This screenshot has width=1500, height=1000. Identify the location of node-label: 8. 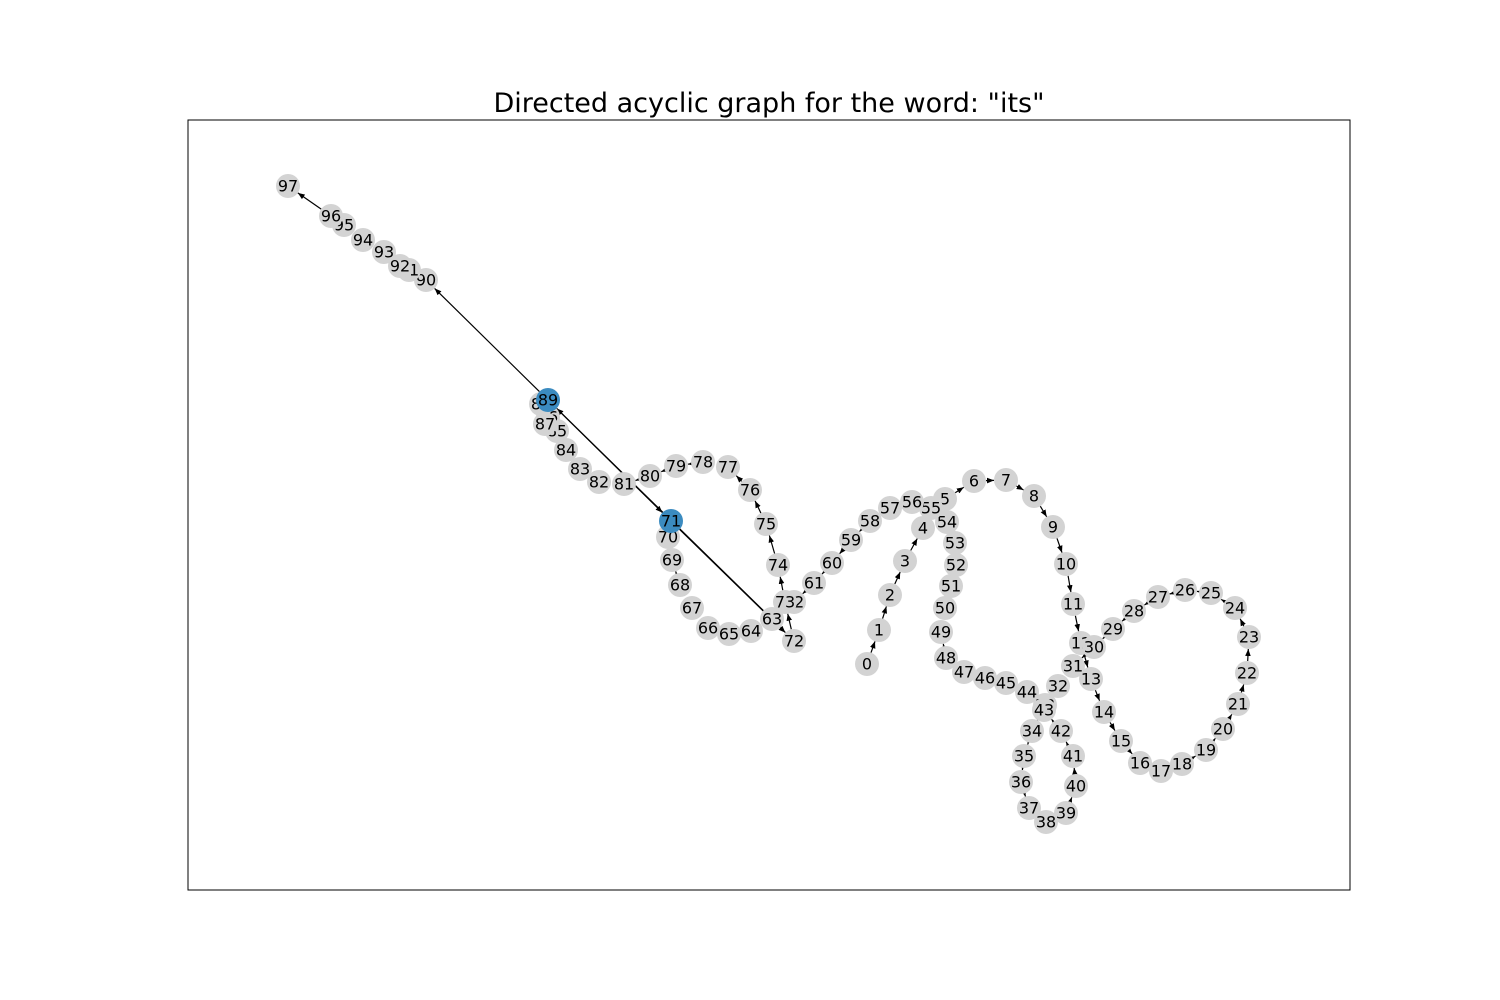
(1034, 496).